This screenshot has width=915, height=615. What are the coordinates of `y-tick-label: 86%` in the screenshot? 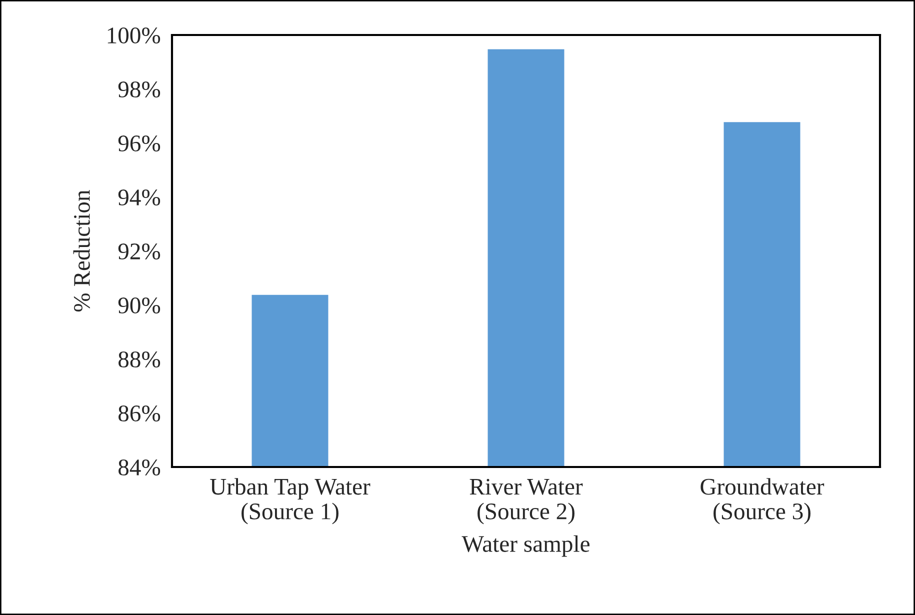 It's located at (139, 413).